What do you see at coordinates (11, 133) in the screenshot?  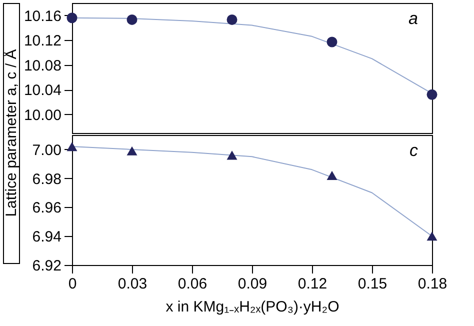 I see `y-axis-title: Lattice parameter a, c / Å` at bounding box center [11, 133].